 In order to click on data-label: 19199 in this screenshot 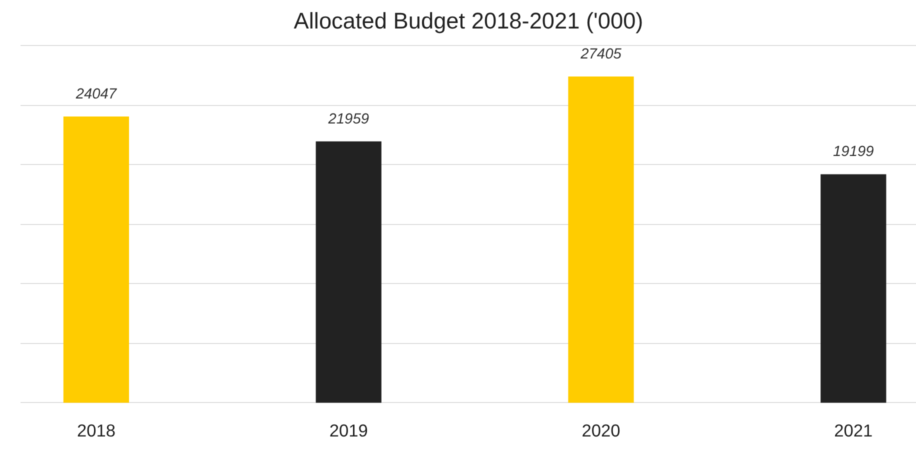, I will do `click(853, 152)`.